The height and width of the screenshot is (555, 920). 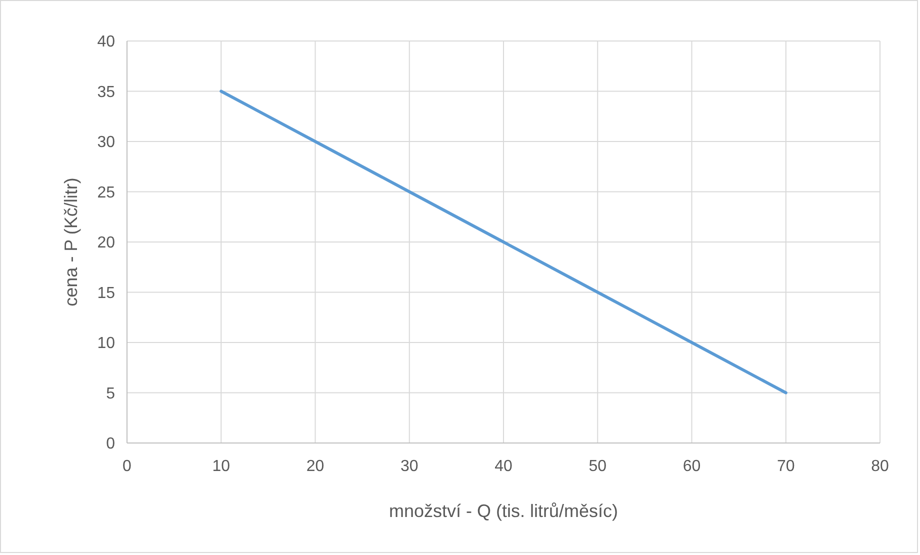 What do you see at coordinates (597, 466) in the screenshot?
I see `x-tick-label: 50` at bounding box center [597, 466].